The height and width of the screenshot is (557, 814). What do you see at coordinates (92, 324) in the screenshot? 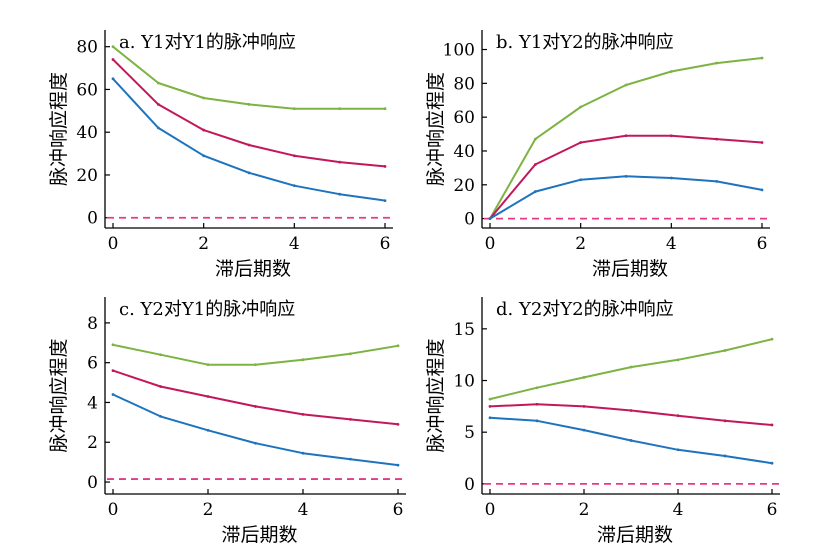
I see `y-tick-label: 8` at bounding box center [92, 324].